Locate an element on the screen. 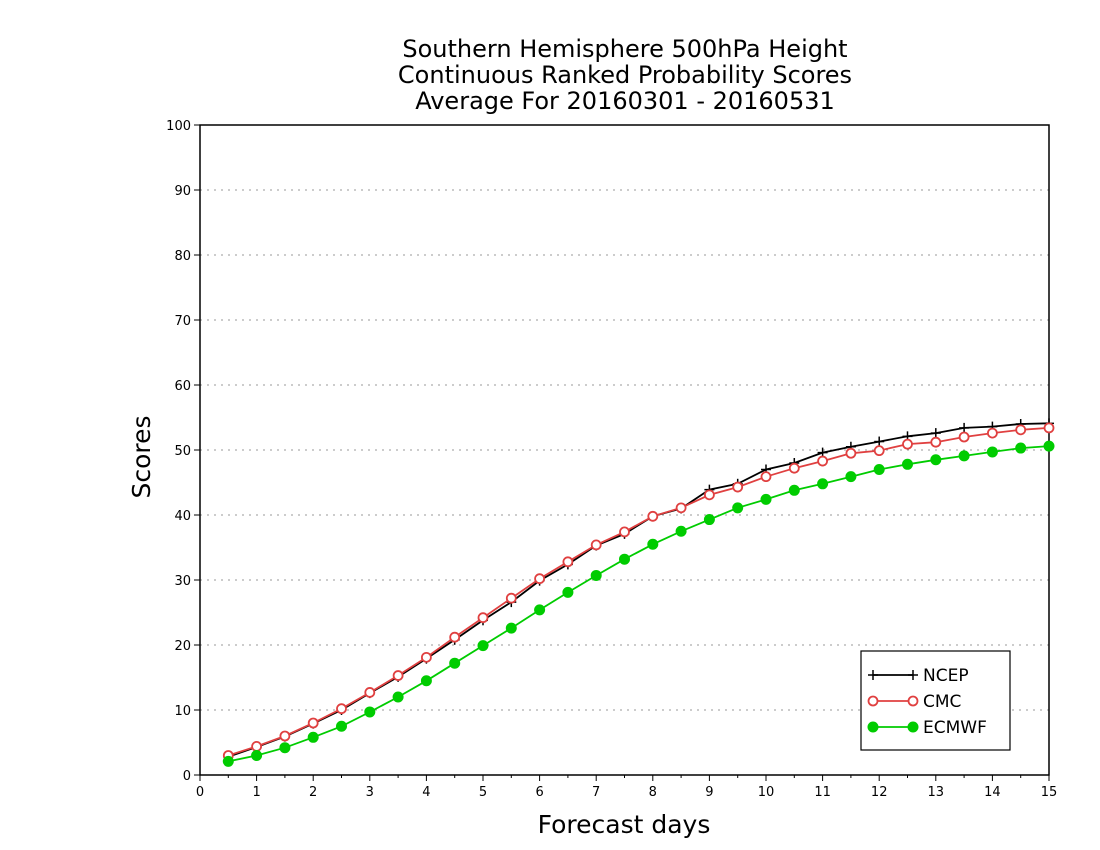 This screenshot has height=850, width=1100. x-tick-label: 3 is located at coordinates (370, 792).